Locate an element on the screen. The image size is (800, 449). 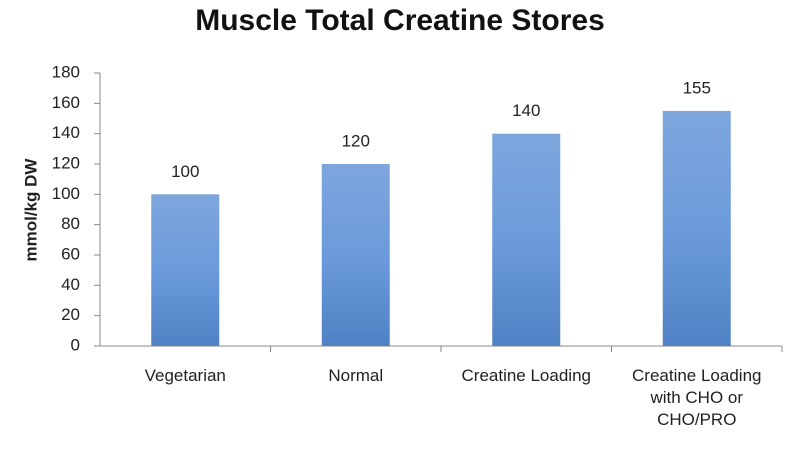
data-label: 140 is located at coordinates (526, 110).